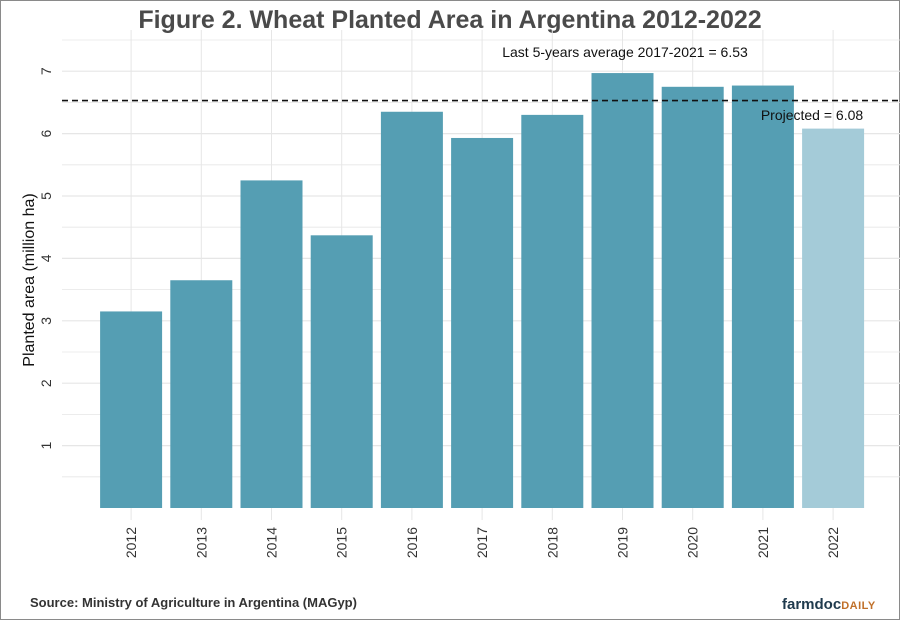 The image size is (900, 620). Describe the element at coordinates (411, 309) in the screenshot. I see `bar-2016` at that location.